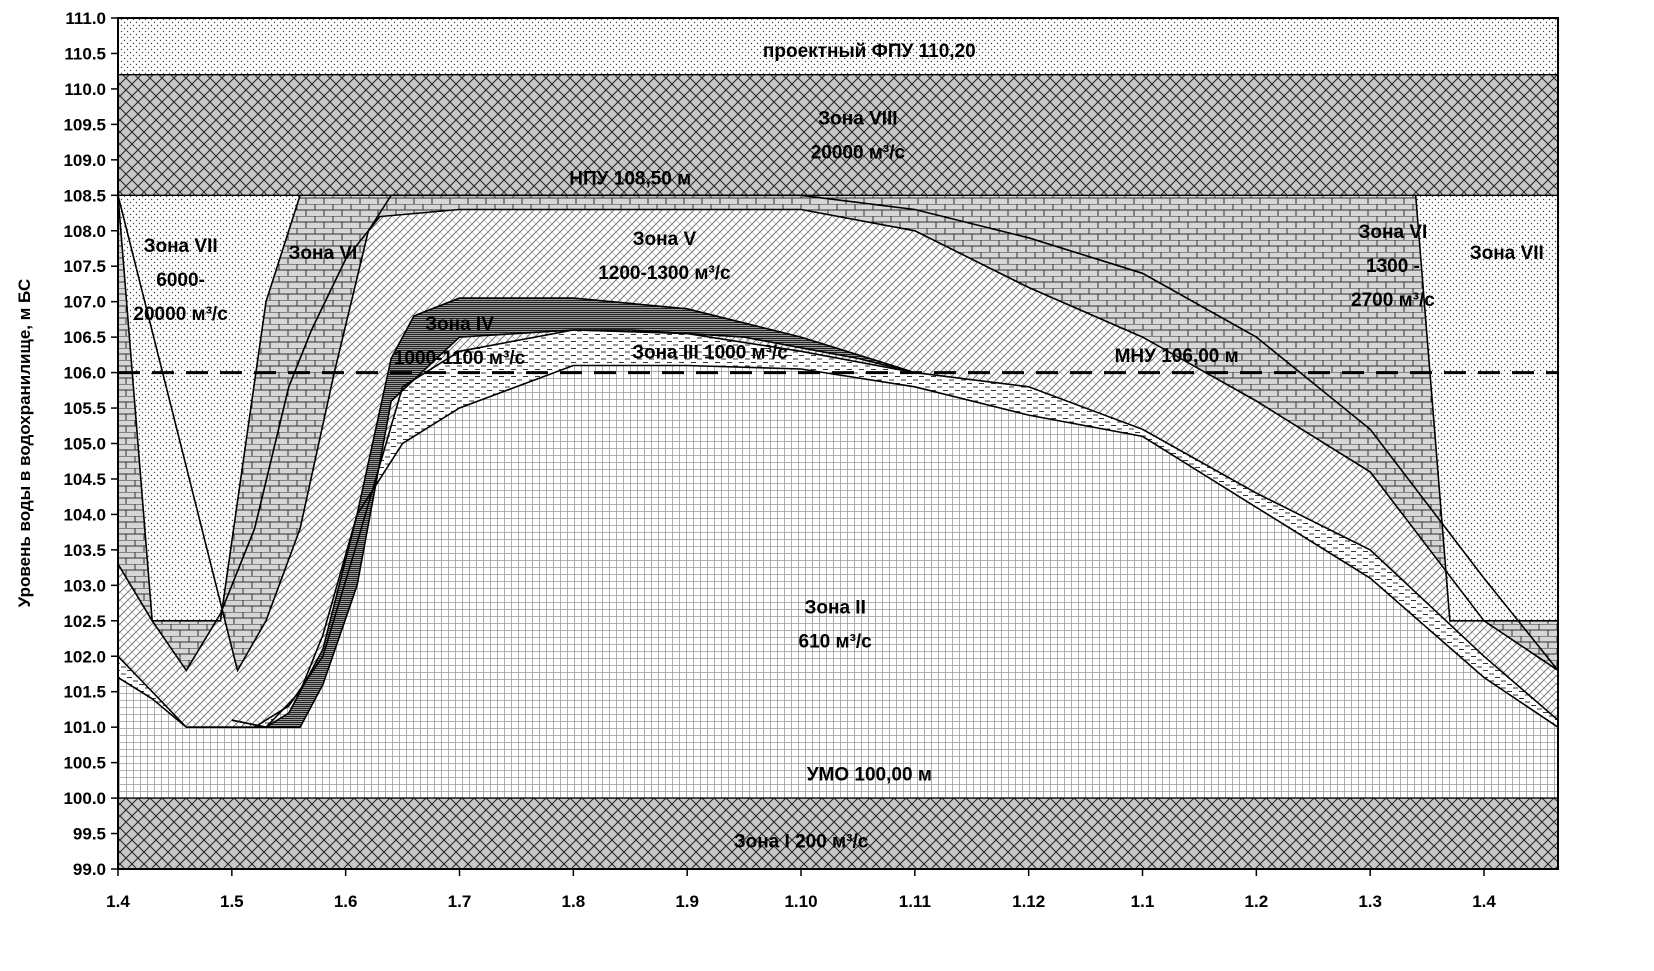  I want to click on x-tick-label: 1.2, so click(1257, 901).